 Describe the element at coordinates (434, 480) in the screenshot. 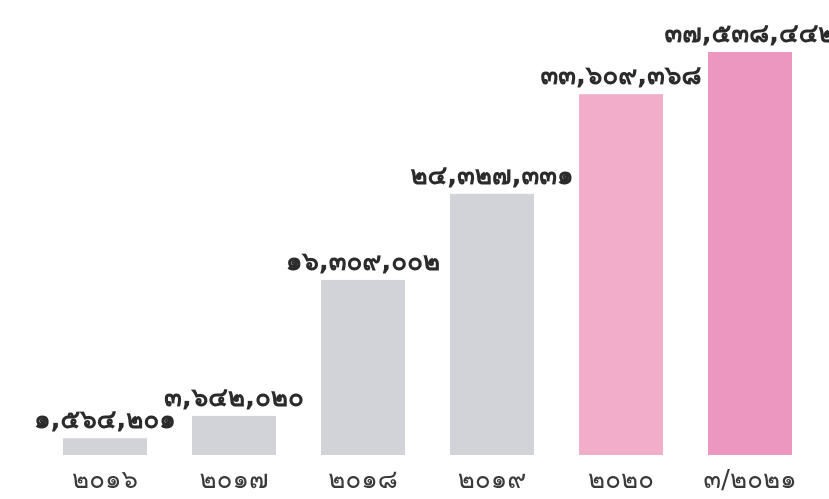

I see `category-labels-group: ๒๐๑๖ ๒๐๑๗ ๒๐๑๘ ๒๐๑๙ ๒๐๒๐ ๓/๒๐๒๑` at that location.